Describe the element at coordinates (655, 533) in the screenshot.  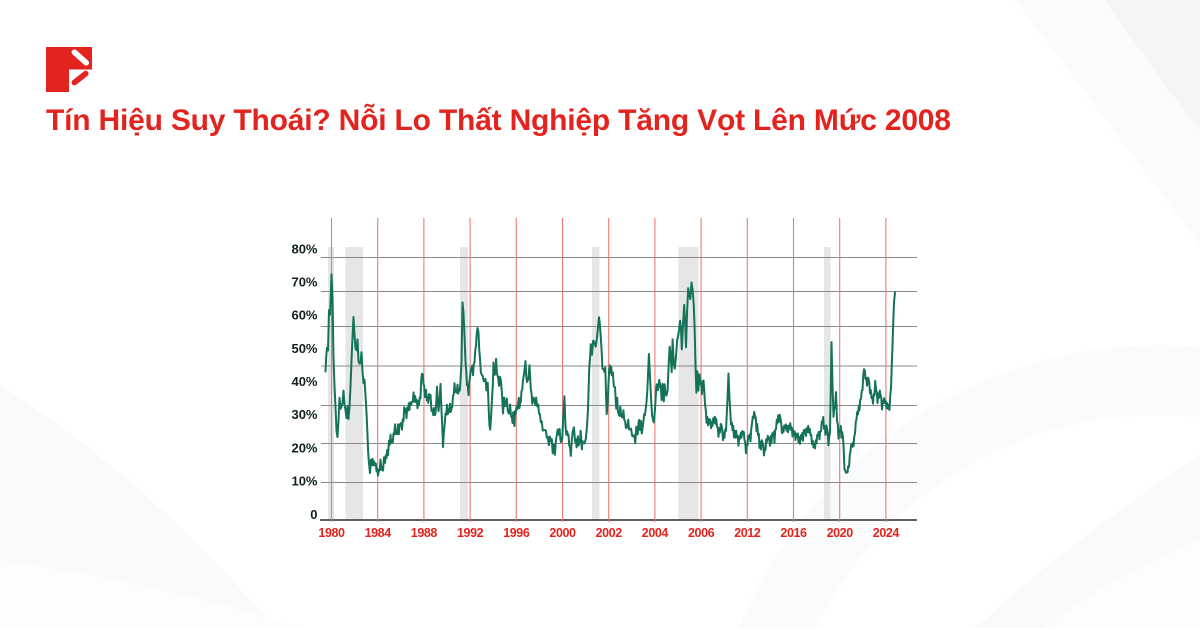
I see `svg-text: 2004` at that location.